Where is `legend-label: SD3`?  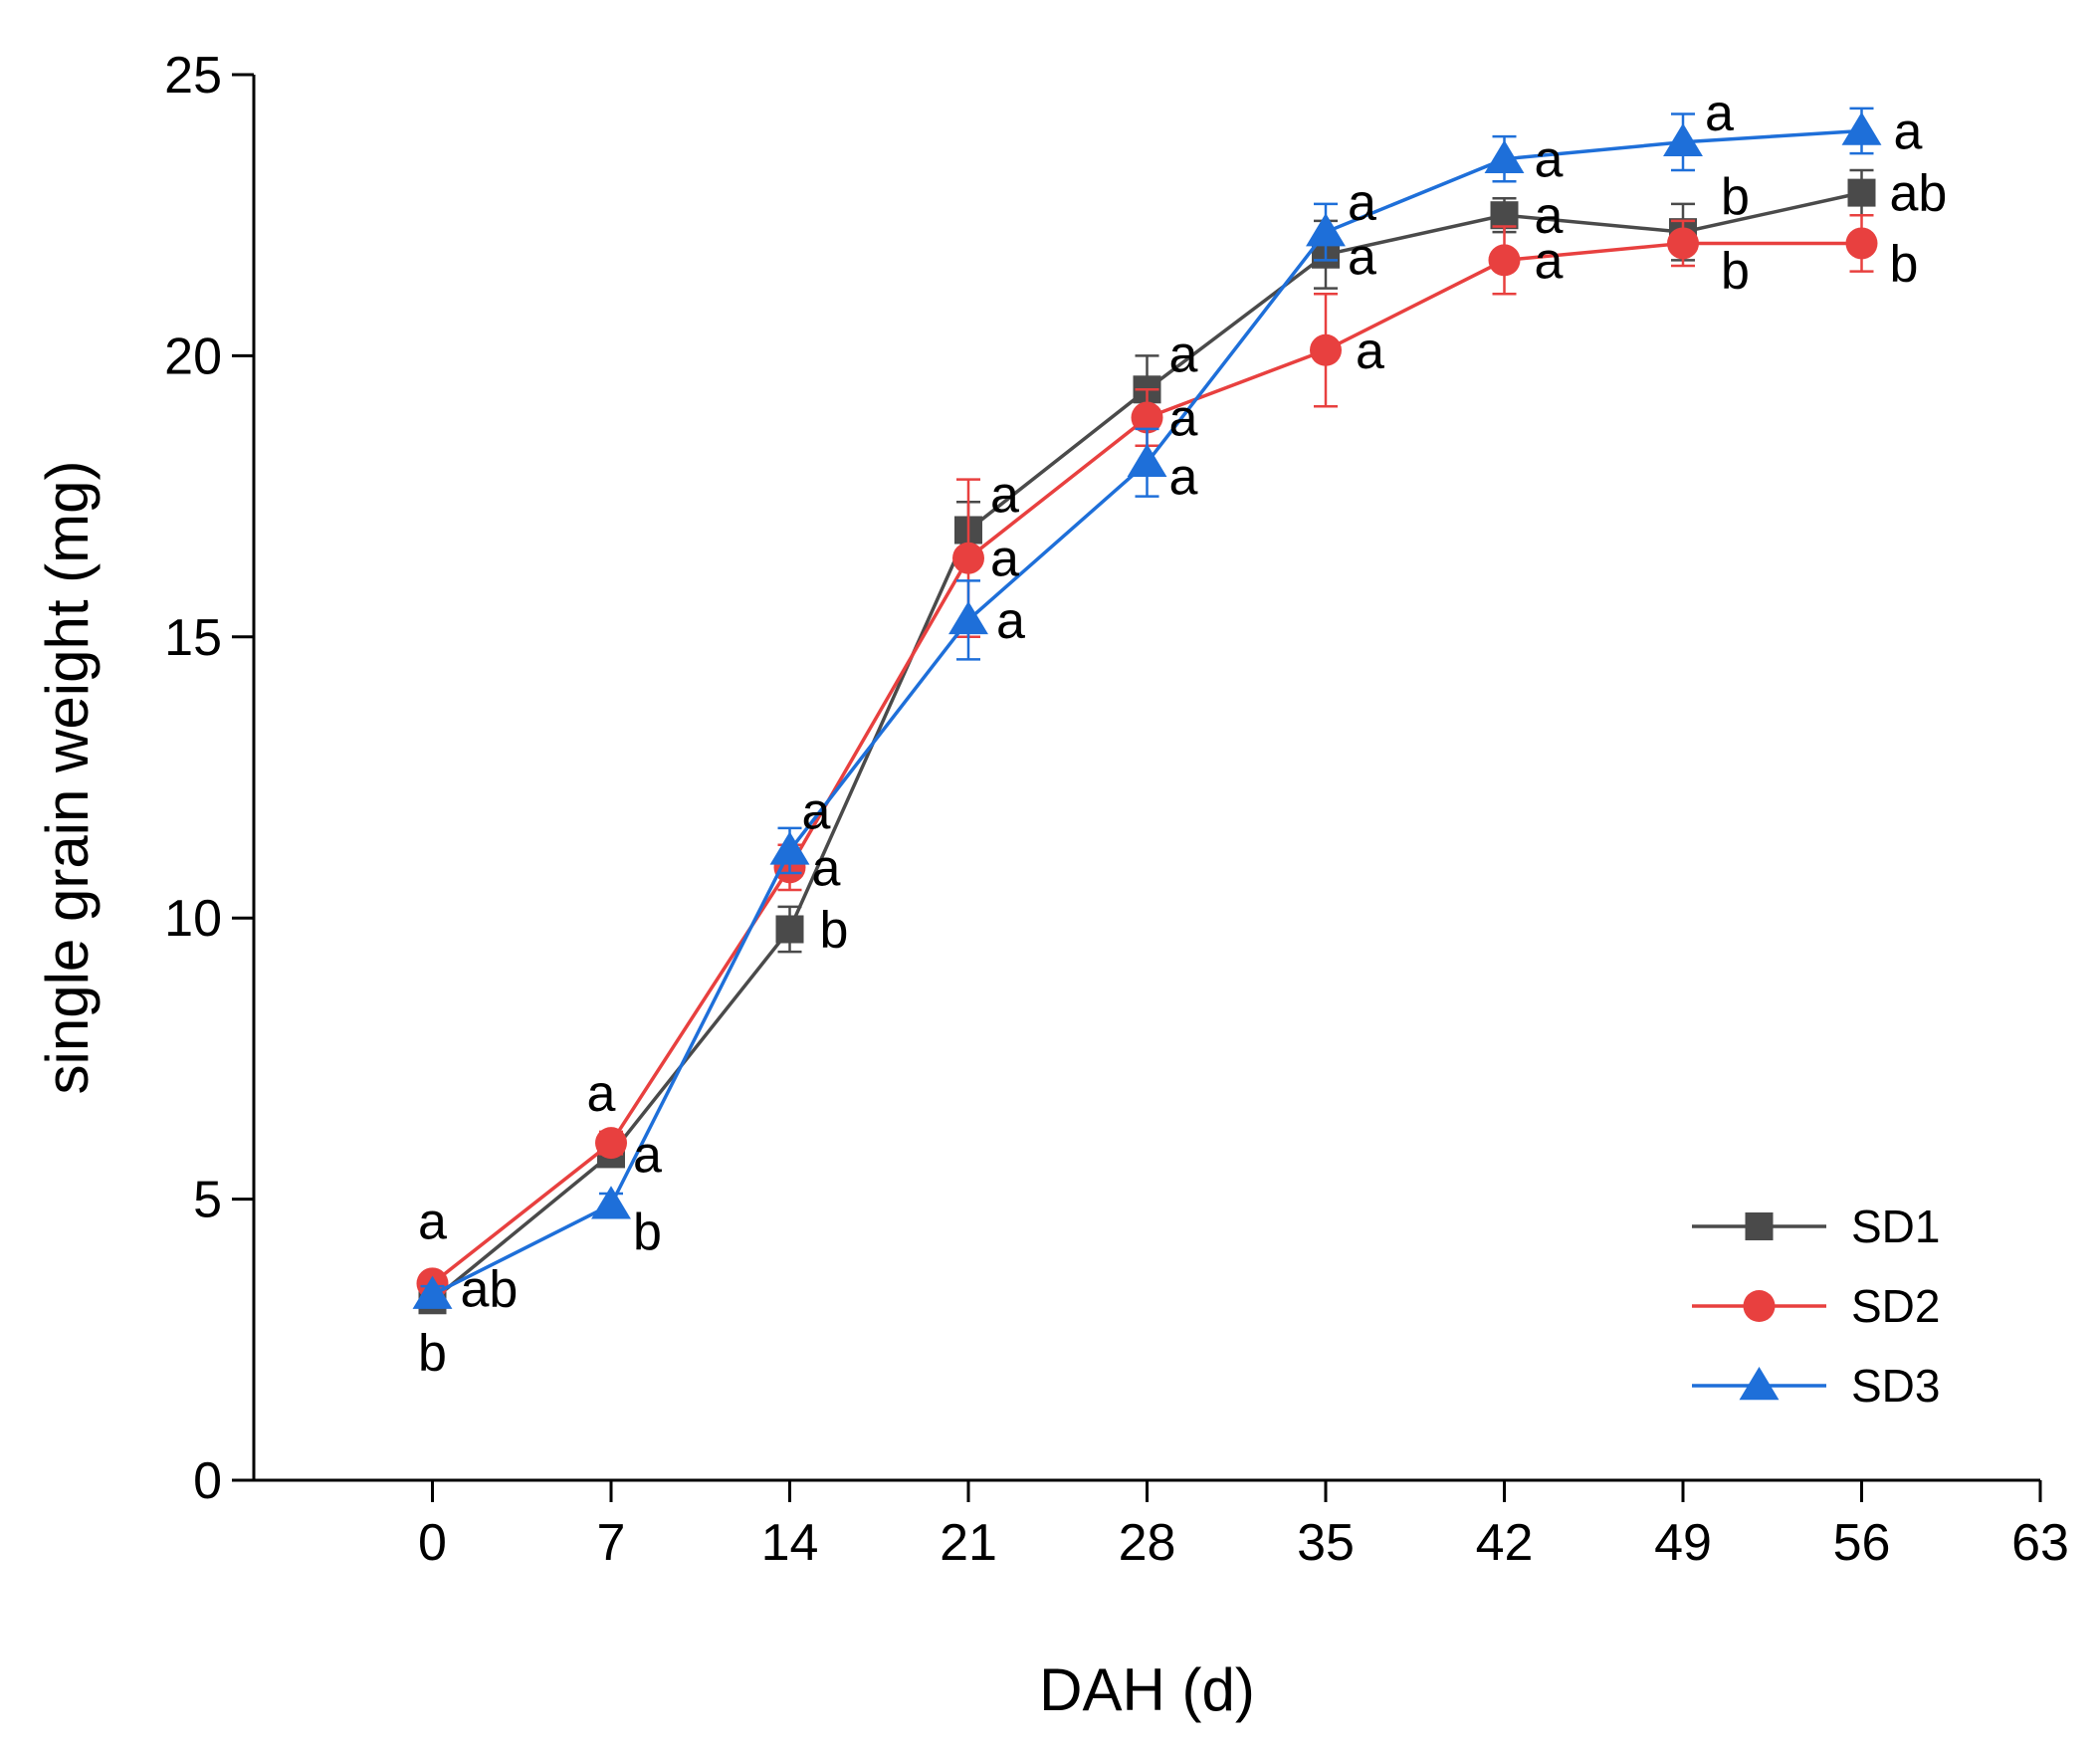 legend-label: SD3 is located at coordinates (1895, 1386).